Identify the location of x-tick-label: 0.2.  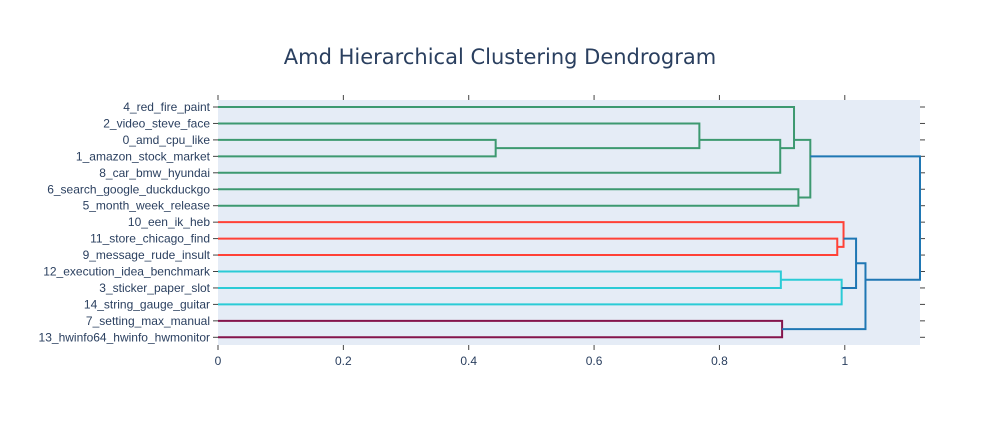
(343, 361).